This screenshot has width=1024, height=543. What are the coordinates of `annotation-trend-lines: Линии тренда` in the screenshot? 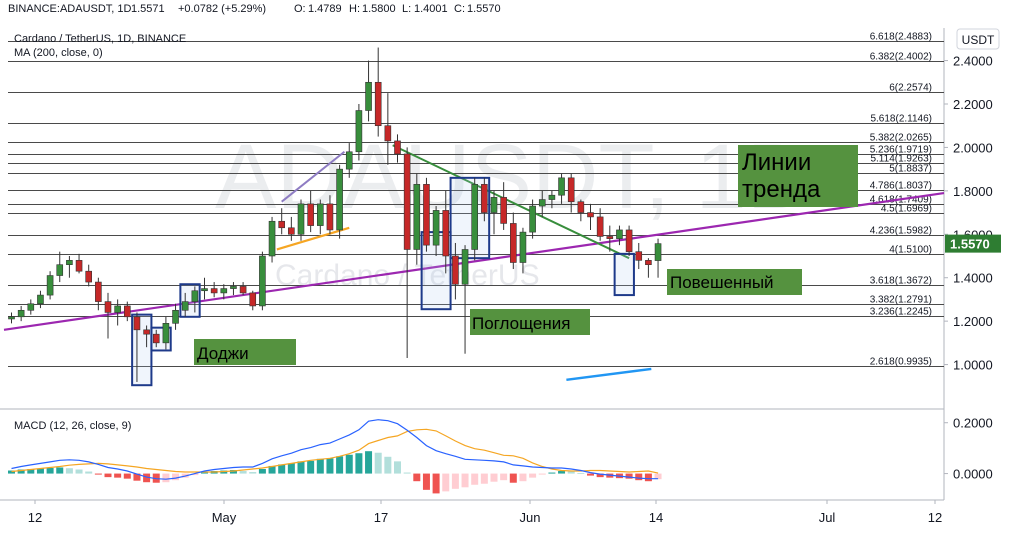 It's located at (798, 176).